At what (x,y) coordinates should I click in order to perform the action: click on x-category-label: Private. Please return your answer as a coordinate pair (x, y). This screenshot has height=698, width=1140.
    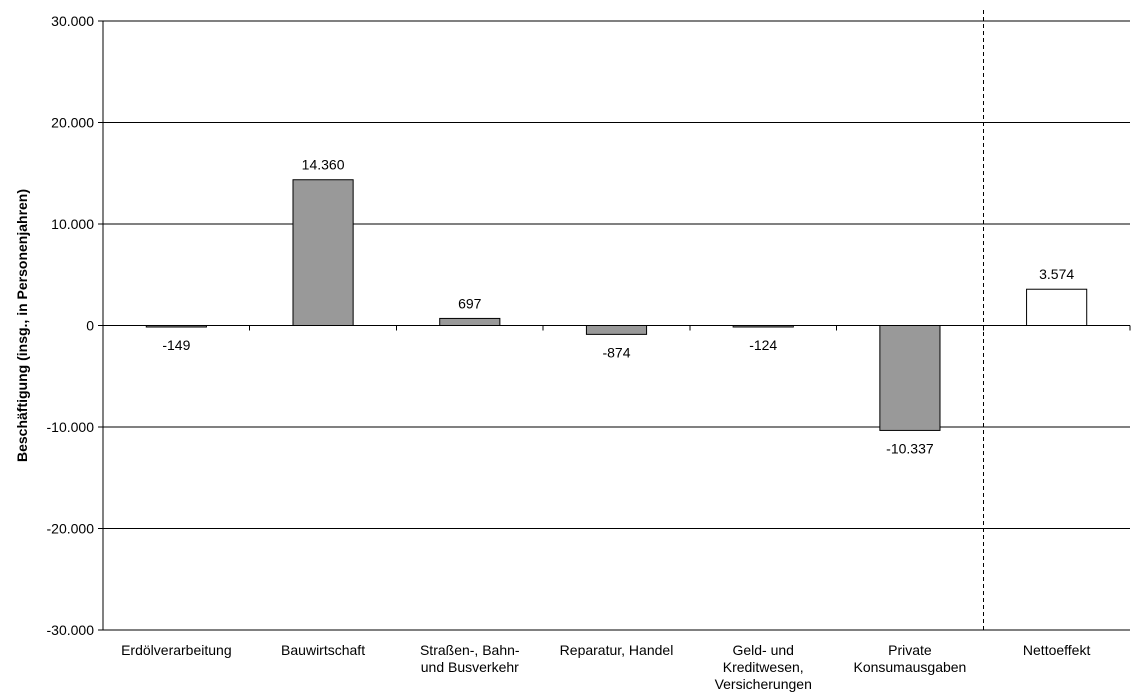
    Looking at the image, I should click on (910, 650).